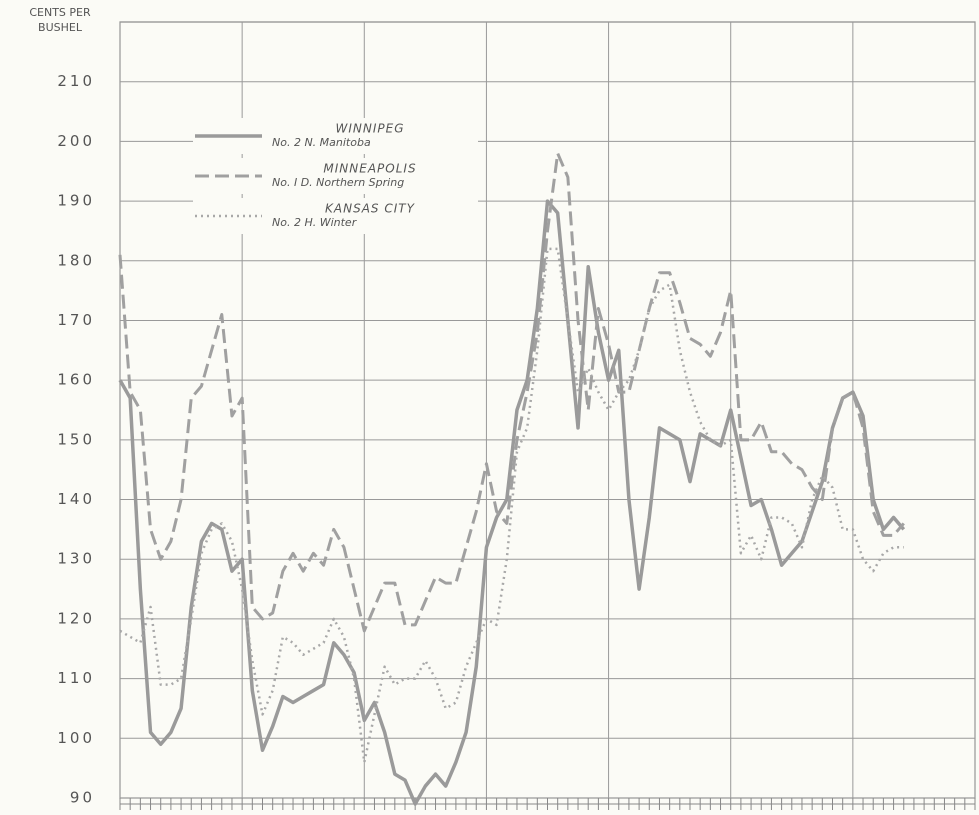 The image size is (979, 815). What do you see at coordinates (82, 798) in the screenshot?
I see `y-tick-label: 90` at bounding box center [82, 798].